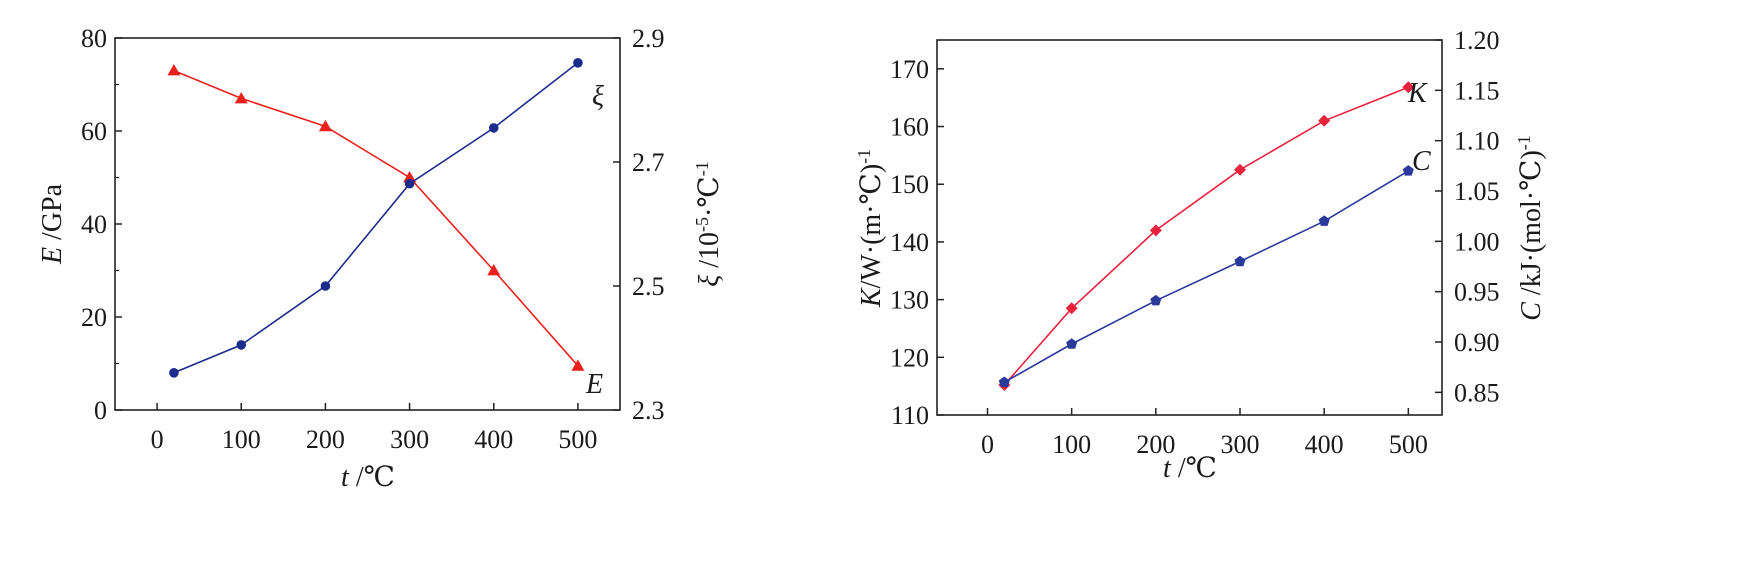 The width and height of the screenshot is (1744, 581). I want to click on chart-2-x-tick-label: 100, so click(1071, 444).